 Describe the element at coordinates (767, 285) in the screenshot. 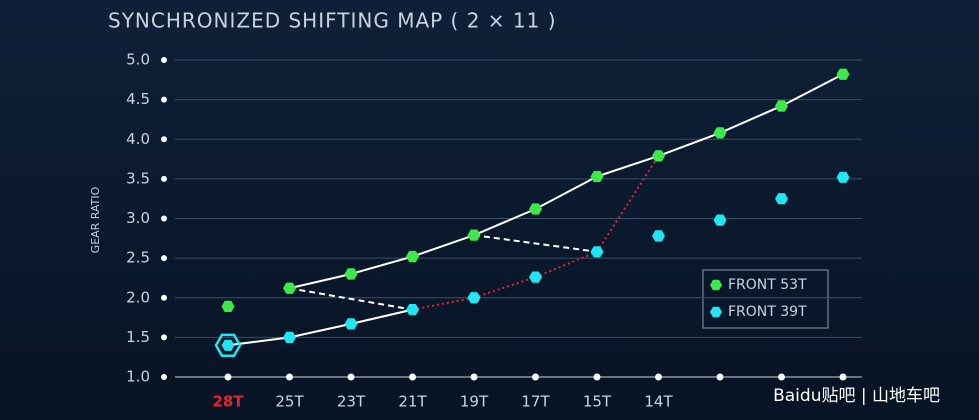

I see `legend-label: FRONT 53T` at that location.